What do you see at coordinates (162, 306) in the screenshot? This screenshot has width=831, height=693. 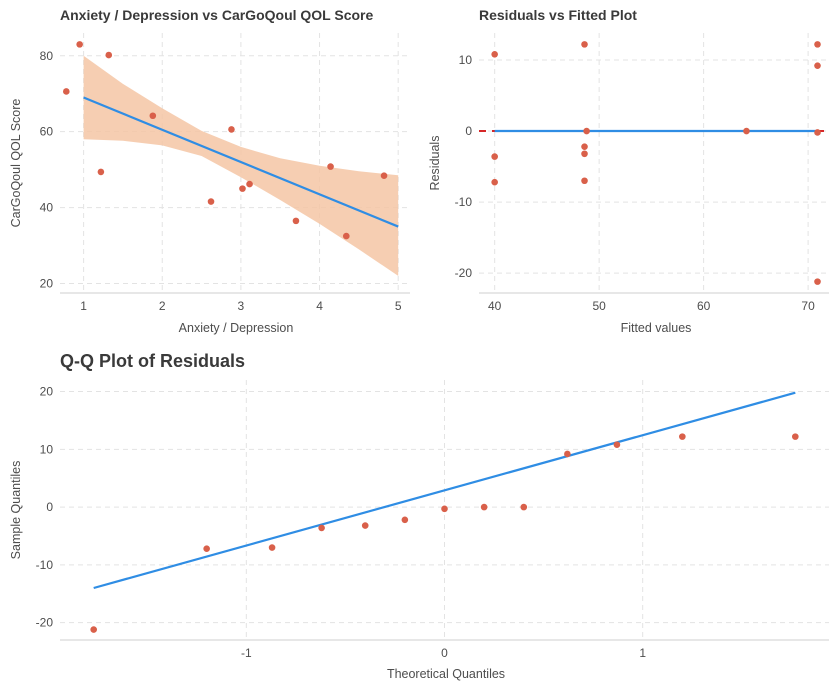 I see `x-tick-label: 2` at bounding box center [162, 306].